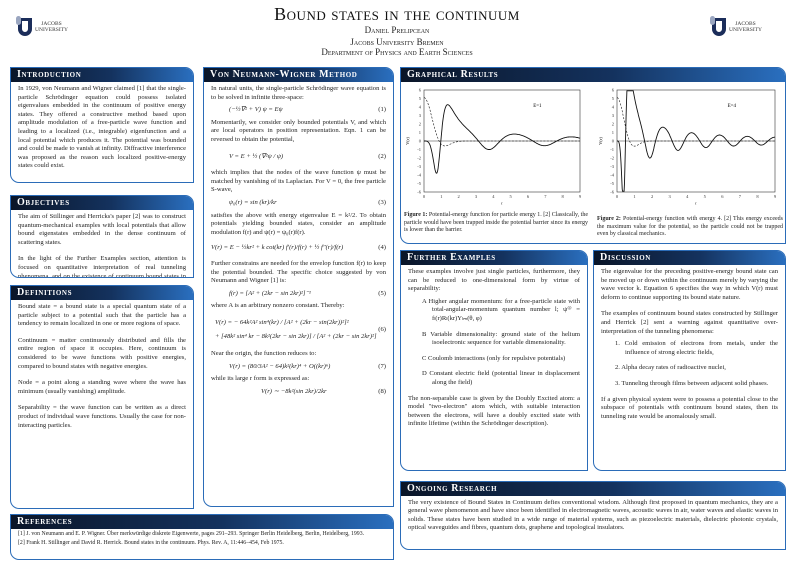 The height and width of the screenshot is (562, 794). I want to click on equation-2: V = E + ½ (∇²ψ / ψ) (2), so click(307, 156).